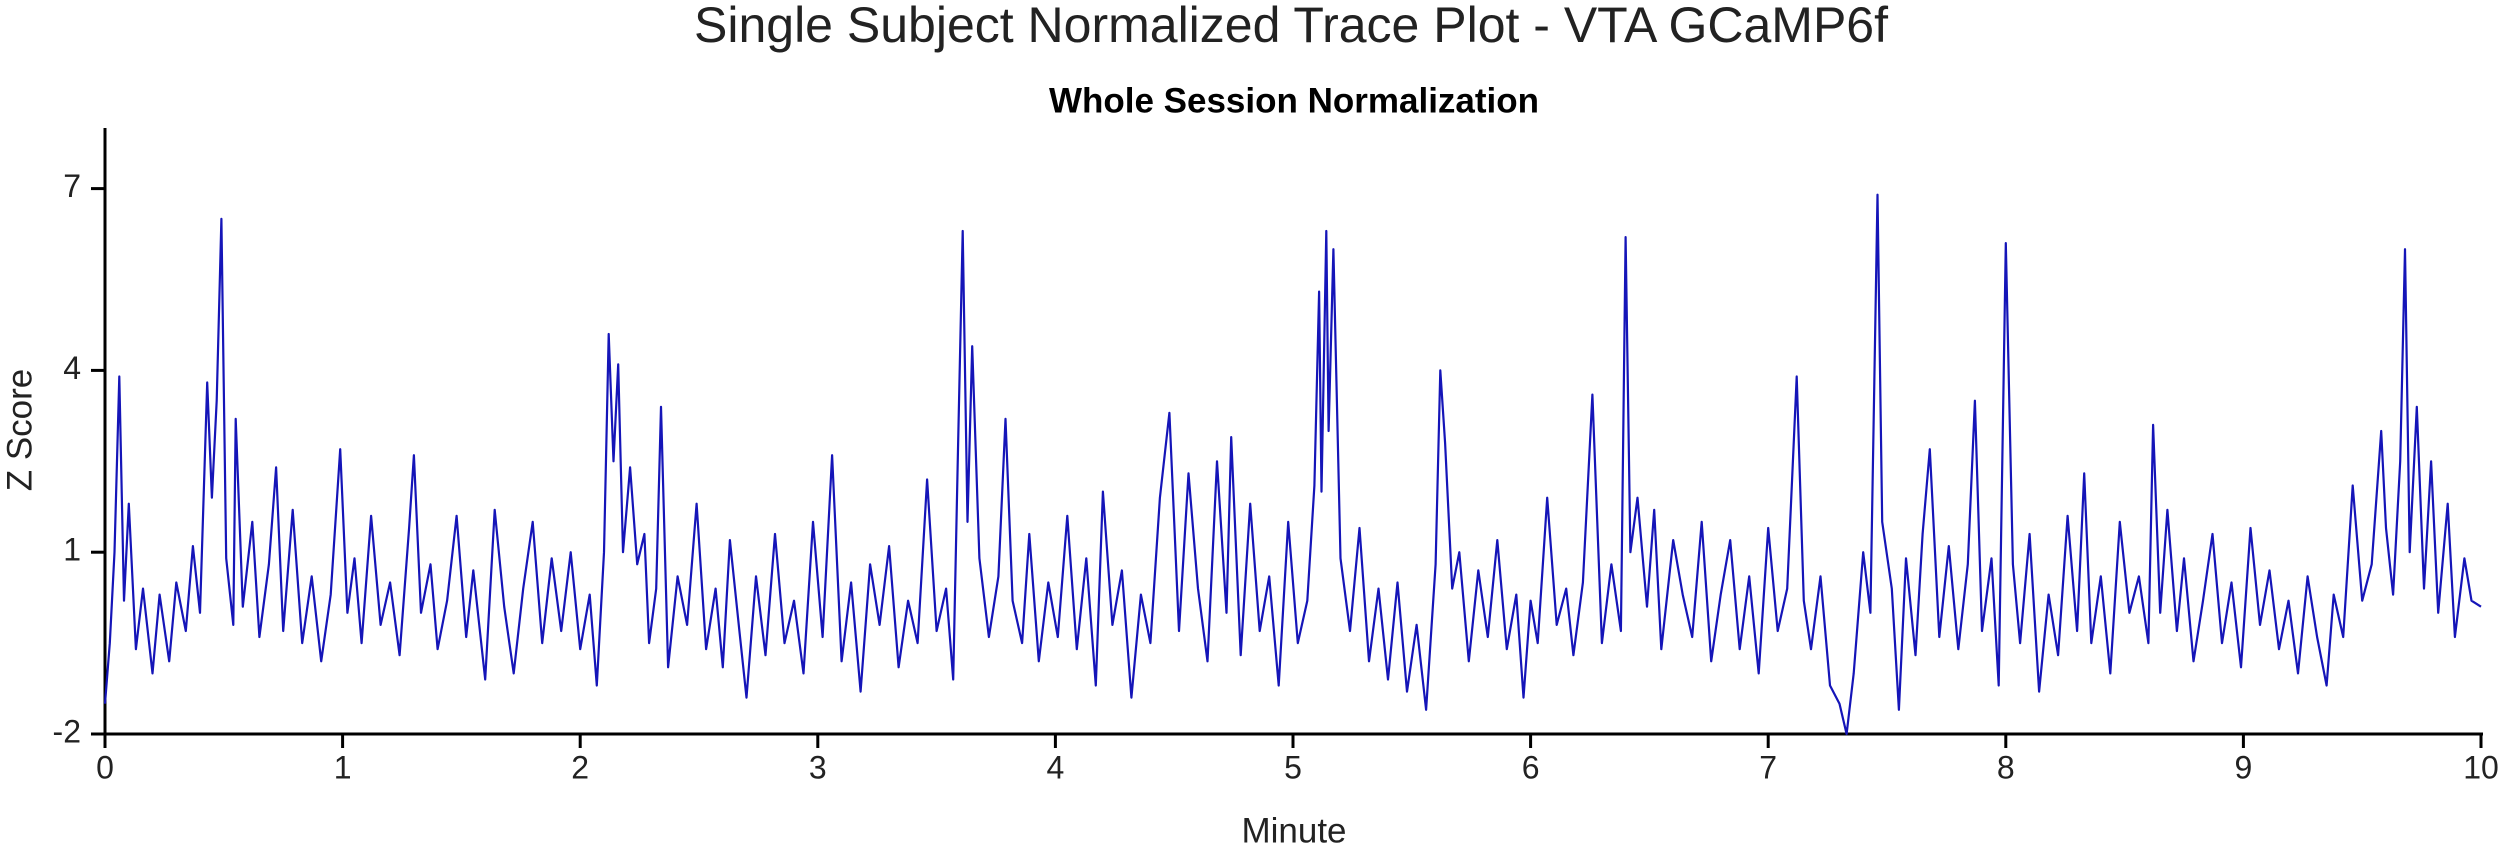  Describe the element at coordinates (343, 767) in the screenshot. I see `x-tick-label: 1` at that location.